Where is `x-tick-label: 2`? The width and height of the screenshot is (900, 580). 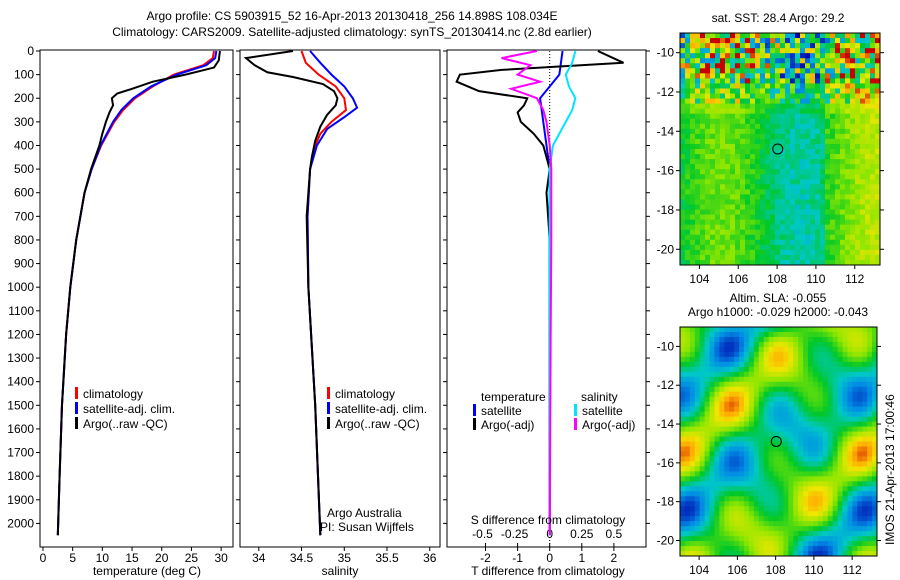
x-tick-label: 2 is located at coordinates (614, 558).